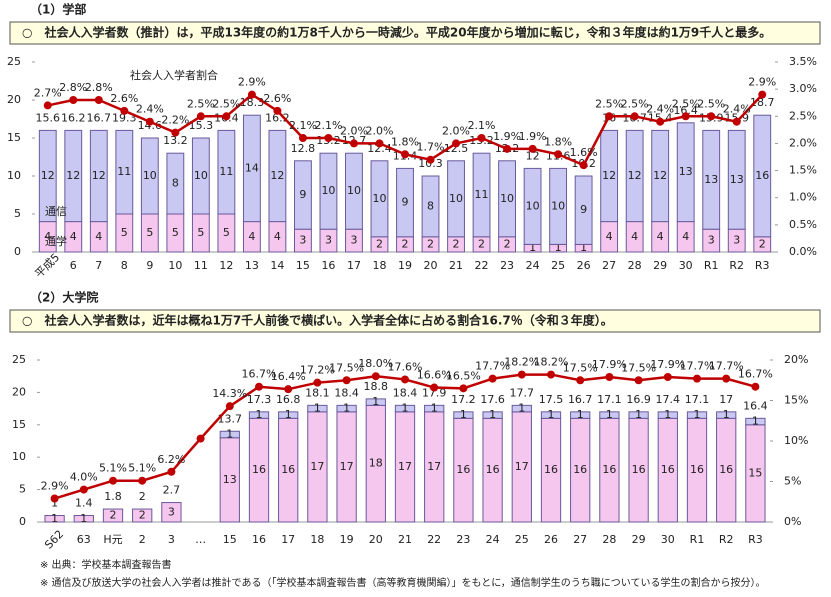 The height and width of the screenshot is (597, 831). I want to click on x-tick-label: 11, so click(201, 265).